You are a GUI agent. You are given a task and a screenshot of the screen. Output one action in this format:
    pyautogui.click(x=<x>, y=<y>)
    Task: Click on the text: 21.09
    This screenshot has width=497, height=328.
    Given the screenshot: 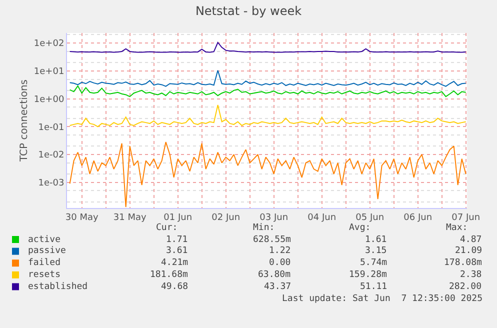 What is the action you would take?
    pyautogui.click(x=468, y=251)
    